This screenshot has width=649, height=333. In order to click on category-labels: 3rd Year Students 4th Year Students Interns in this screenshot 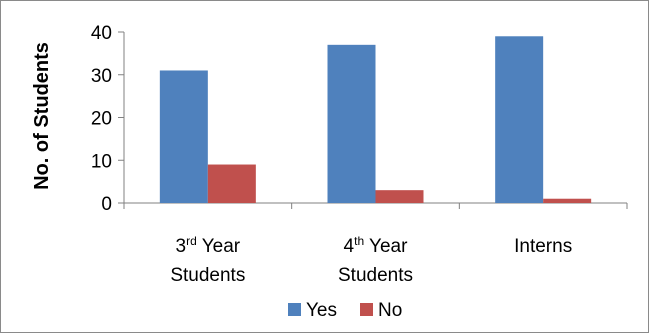, I will do `click(371, 260)`.